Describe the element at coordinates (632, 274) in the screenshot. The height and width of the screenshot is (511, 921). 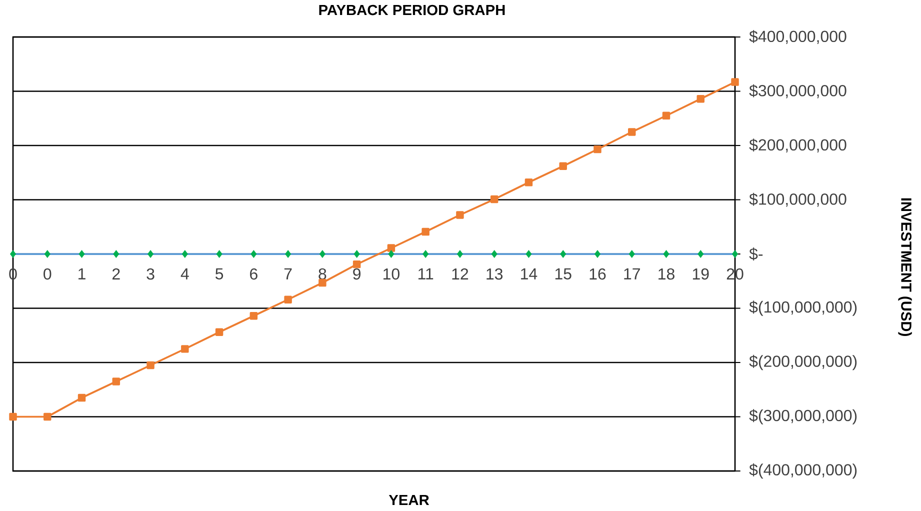
I see `x-tick-label: 17` at that location.